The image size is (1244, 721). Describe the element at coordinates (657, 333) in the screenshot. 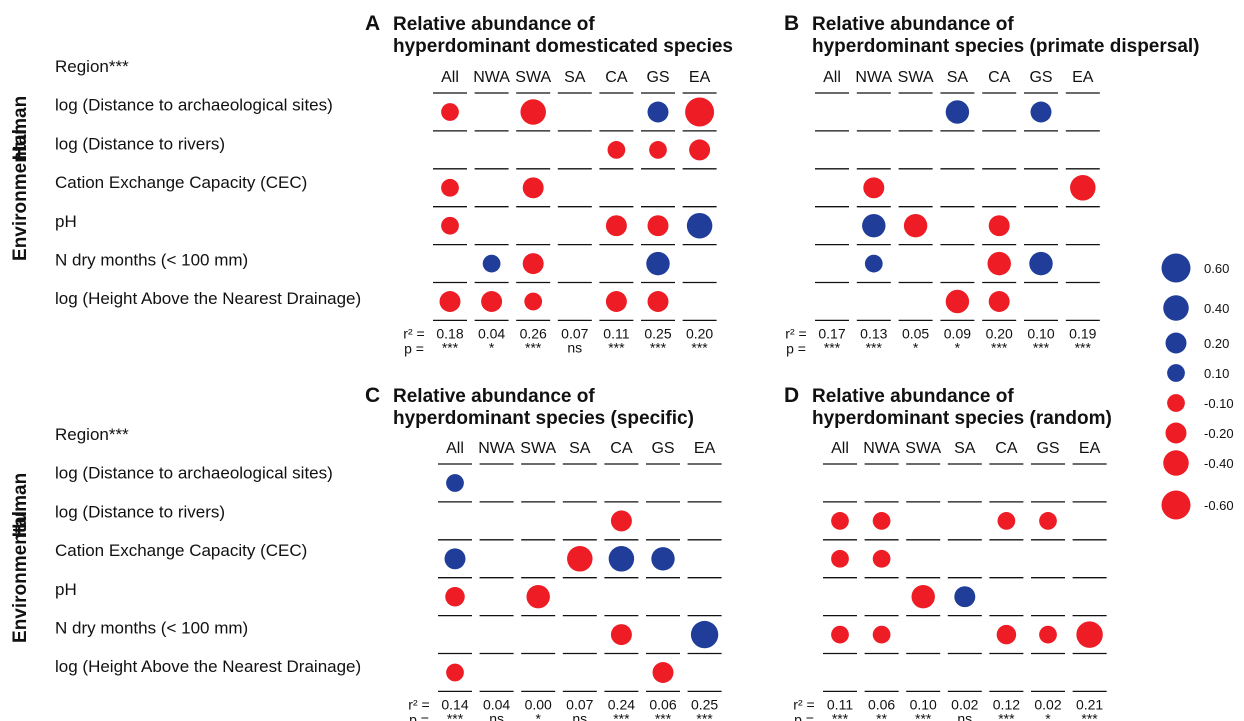

I see `r2-value: 0.25` at that location.